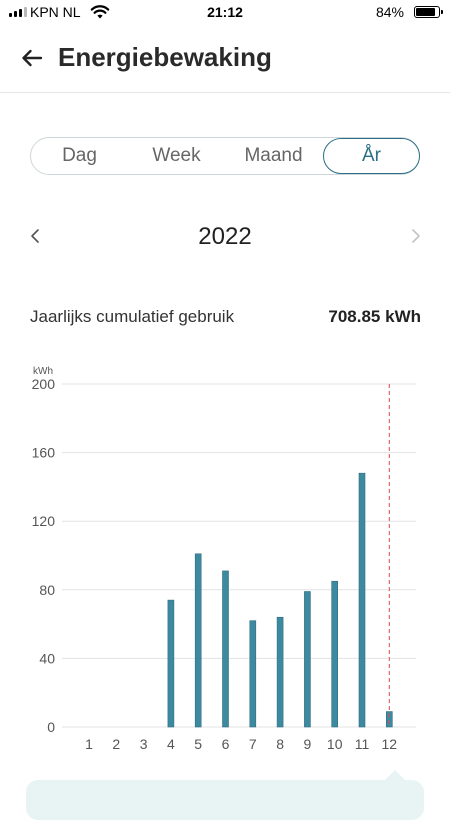  Describe the element at coordinates (176, 155) in the screenshot. I see `tab-week: Week` at that location.